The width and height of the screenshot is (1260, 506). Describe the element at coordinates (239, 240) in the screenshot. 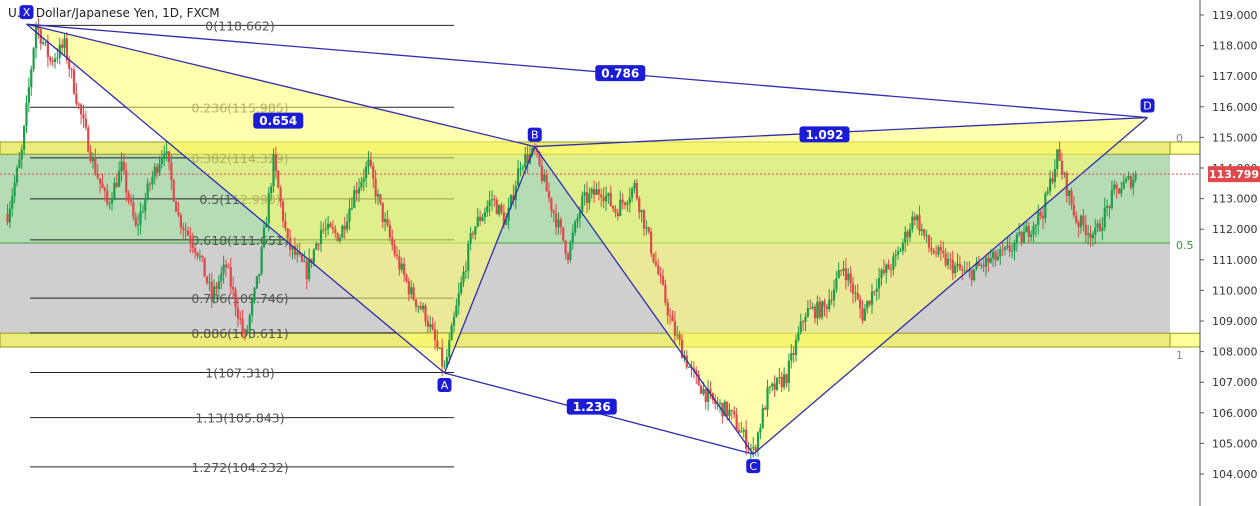

I see `fib-label-4: 0.618(111.651)` at that location.